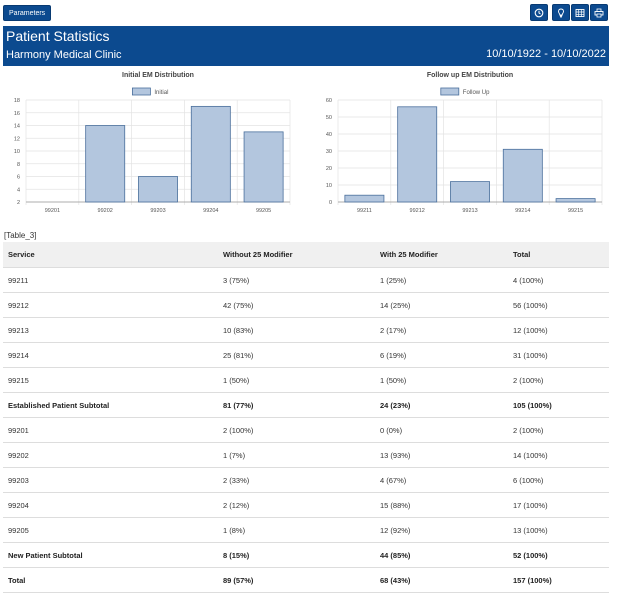 This screenshot has height=593, width=624. Describe the element at coordinates (296, 305) in the screenshot. I see `cell-without-modifier: 42 (75%)` at that location.